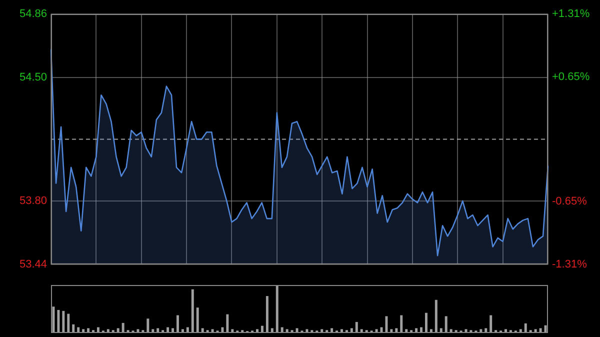 Image resolution: width=600 pixels, height=337 pixels. Describe the element at coordinates (570, 201) in the screenshot. I see `y2-tick-label: -0.65%` at that location.